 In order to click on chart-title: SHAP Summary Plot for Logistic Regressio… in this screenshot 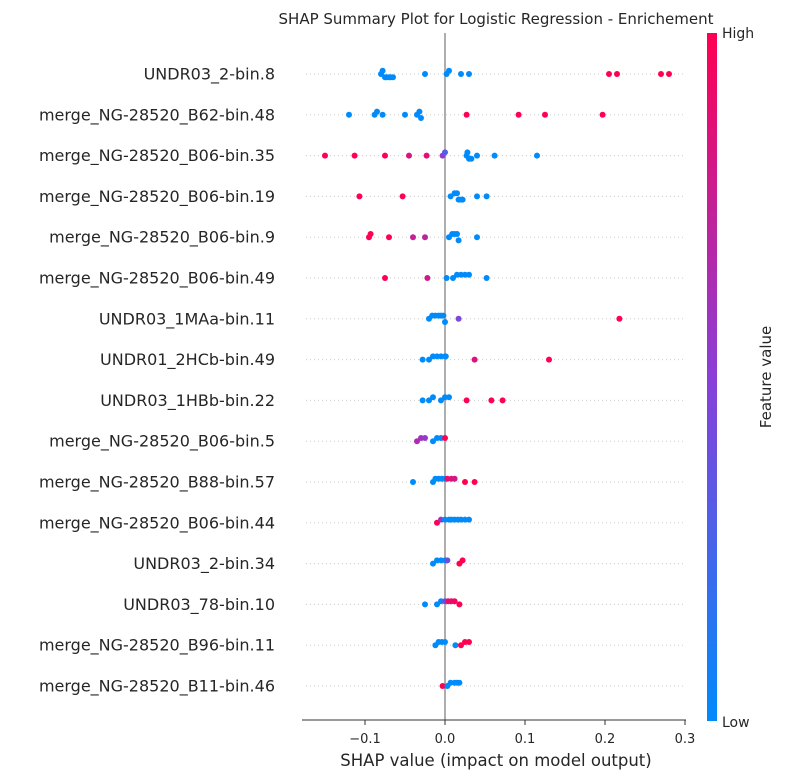, I will do `click(496, 19)`.